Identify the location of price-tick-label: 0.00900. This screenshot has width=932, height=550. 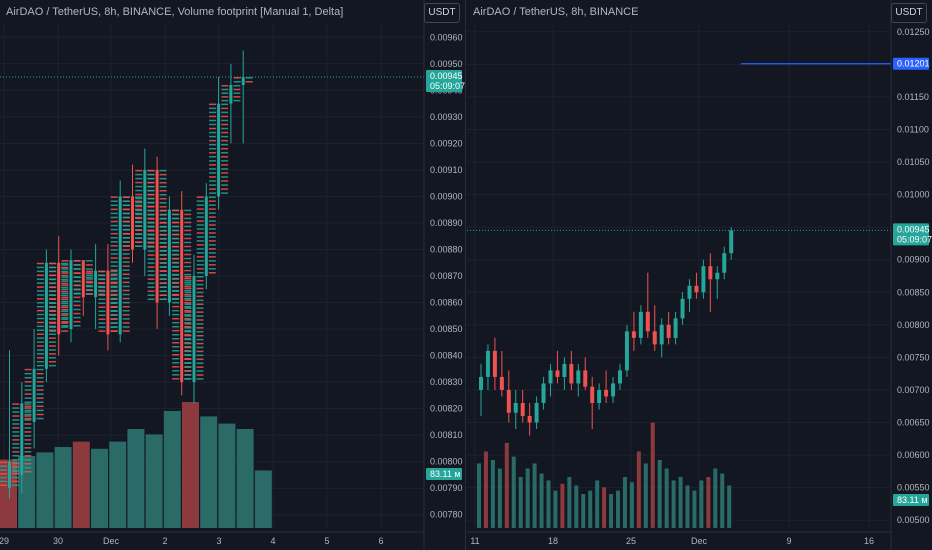
(446, 196).